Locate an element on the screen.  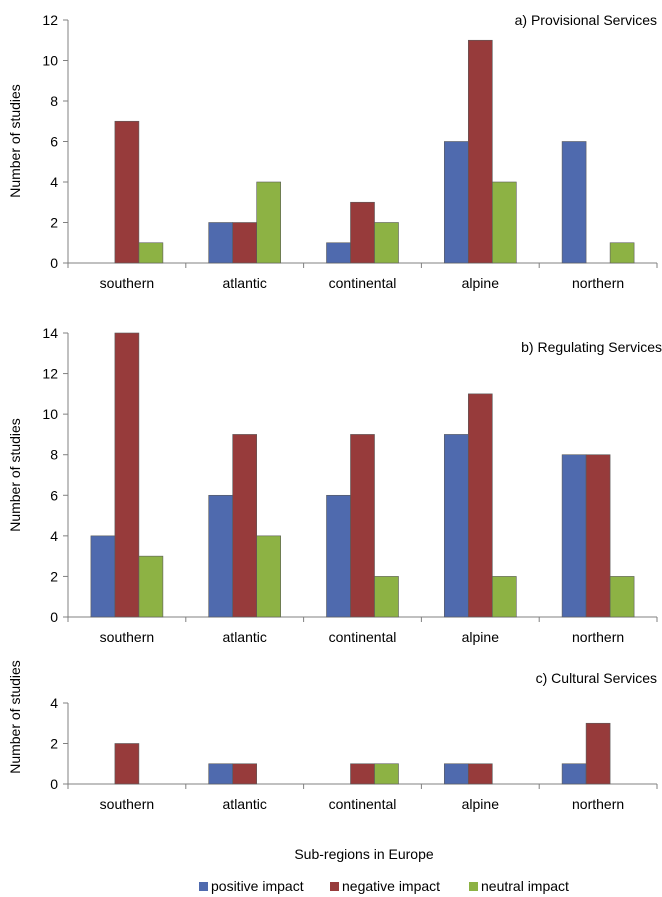
xlabel: Sub-regions in Europe is located at coordinates (364, 854).